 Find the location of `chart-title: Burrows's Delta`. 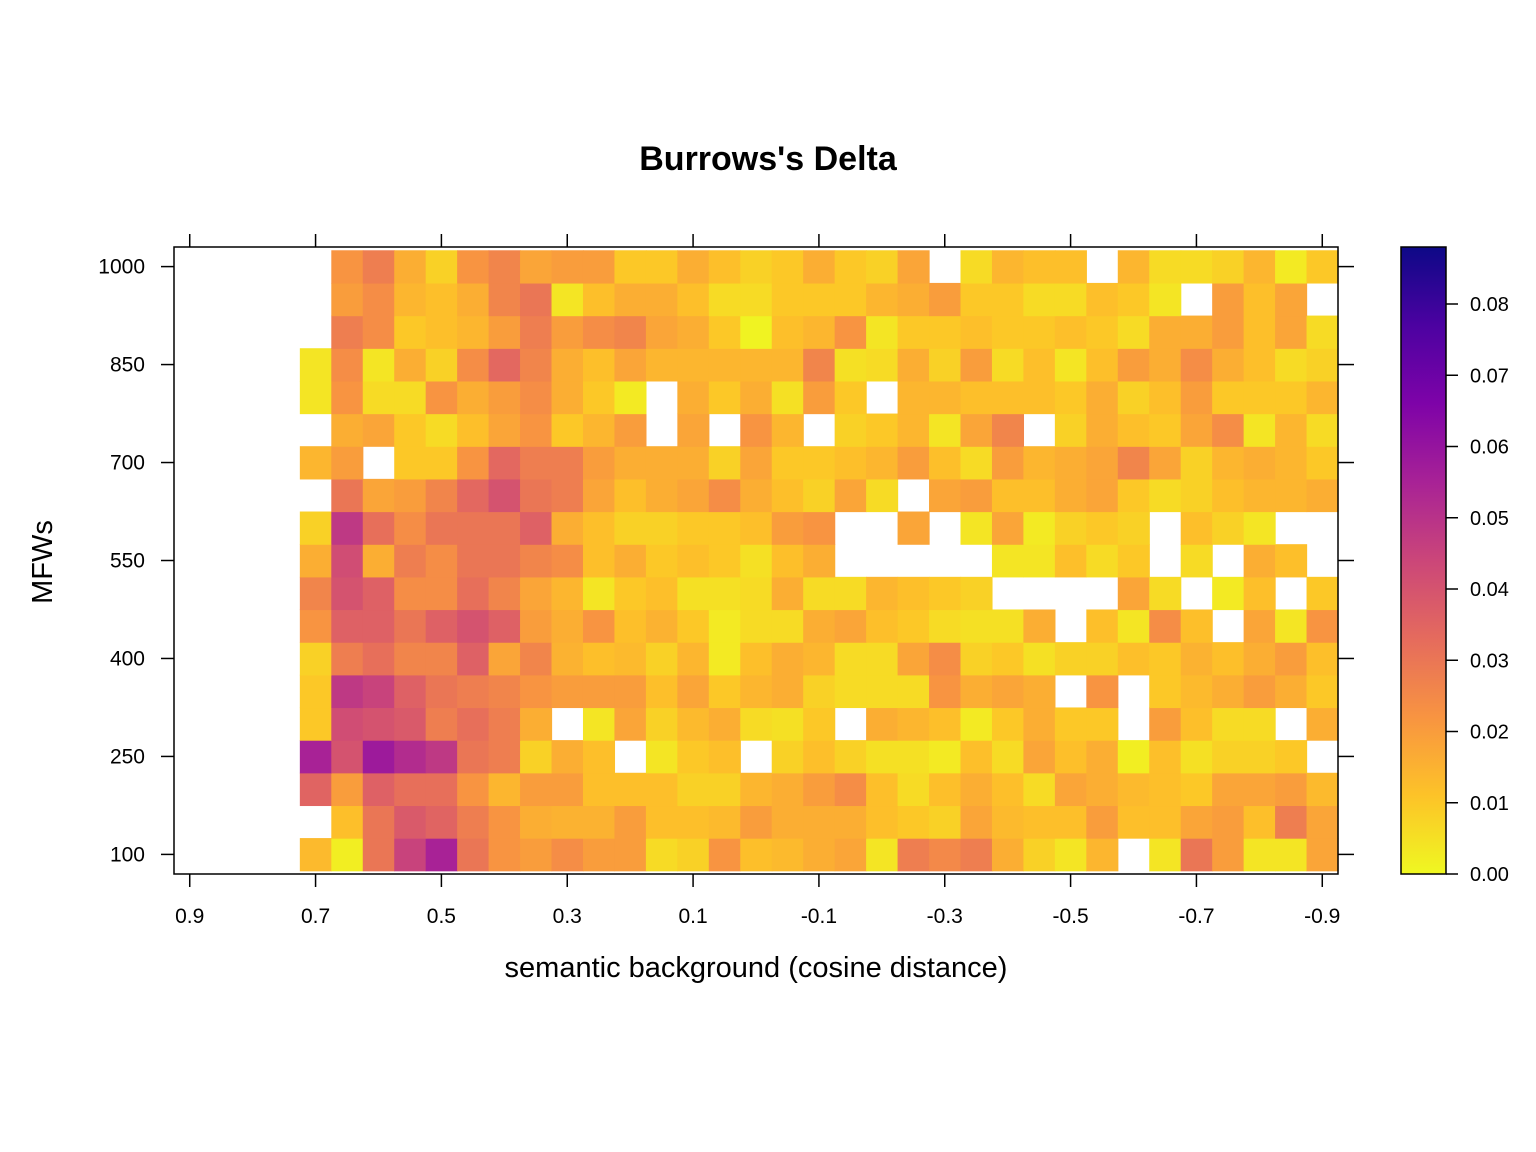

chart-title: Burrows's Delta is located at coordinates (768, 159).